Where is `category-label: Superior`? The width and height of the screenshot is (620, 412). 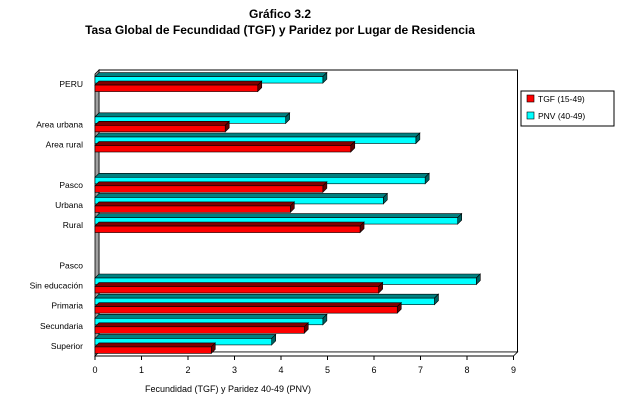
category-label: Superior is located at coordinates (67, 346).